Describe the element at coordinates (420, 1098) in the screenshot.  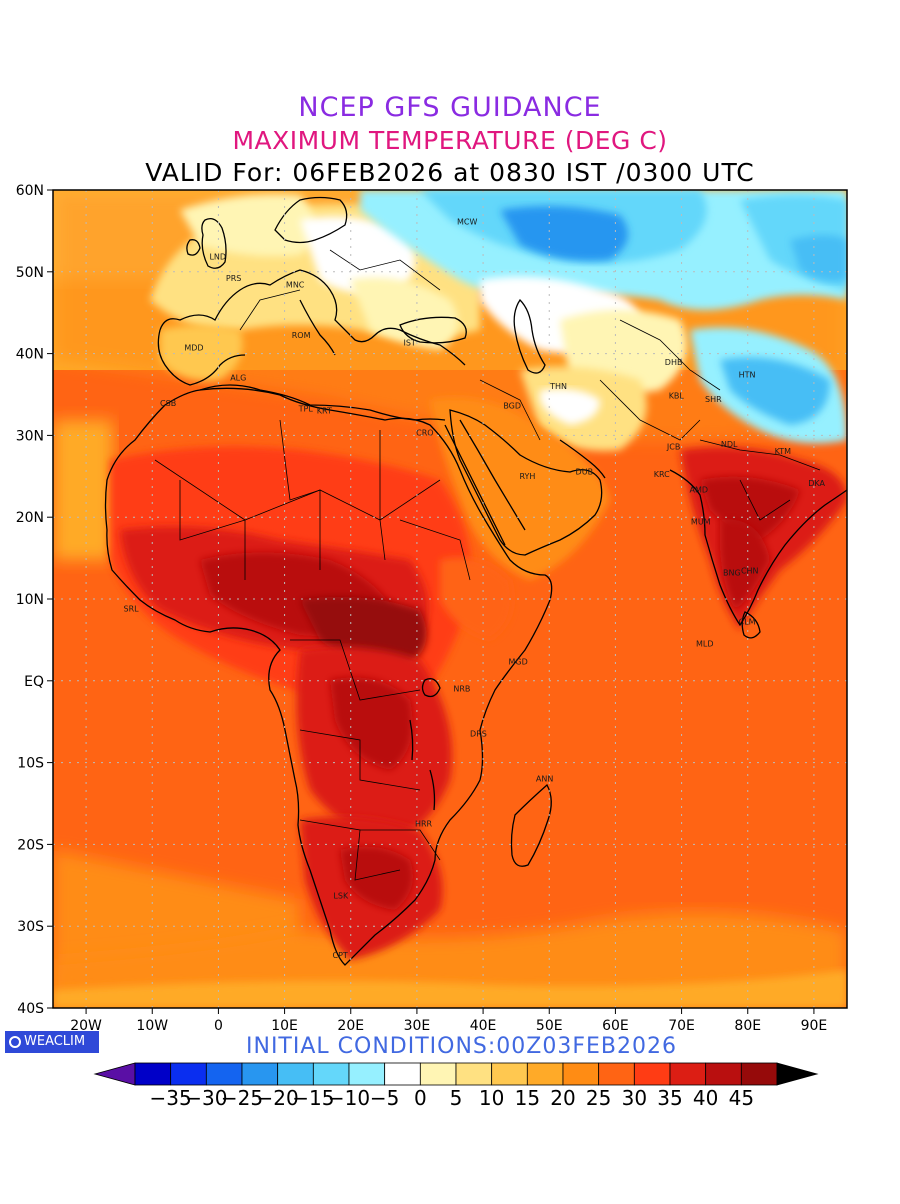
I see `legend-label: 0` at that location.